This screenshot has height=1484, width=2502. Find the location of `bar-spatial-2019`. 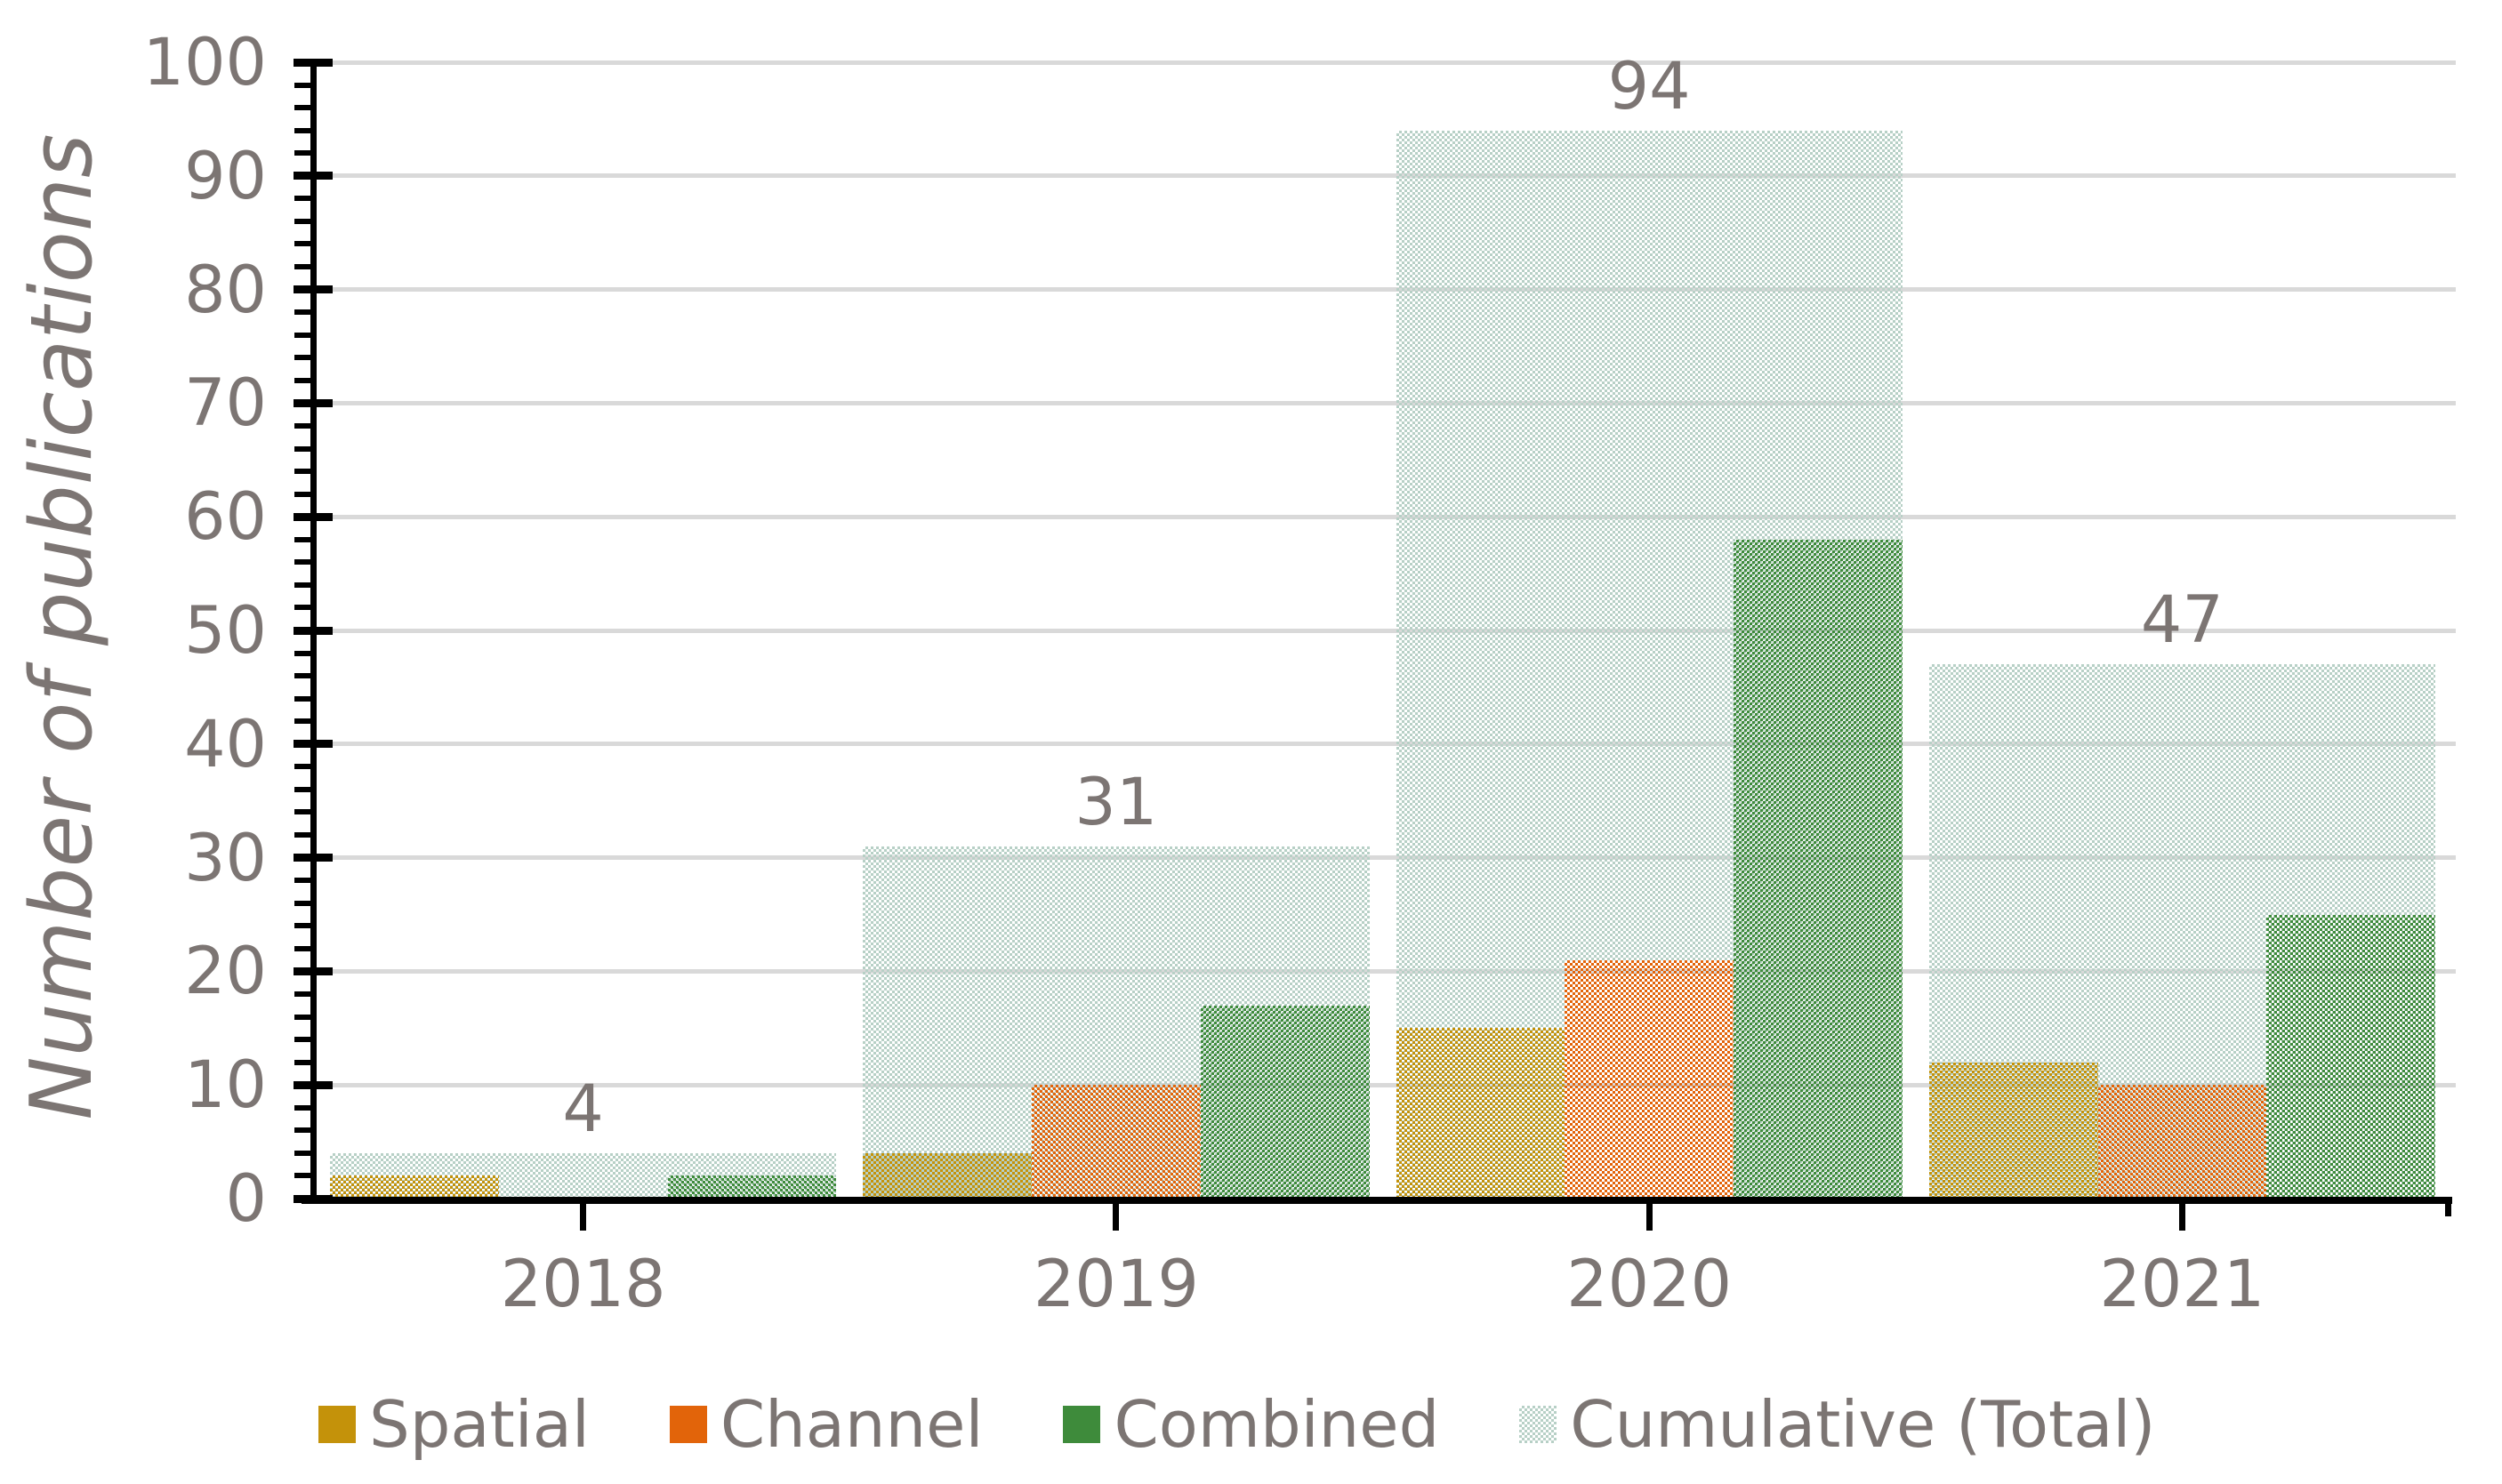

bar-spatial-2019 is located at coordinates (947, 1175).